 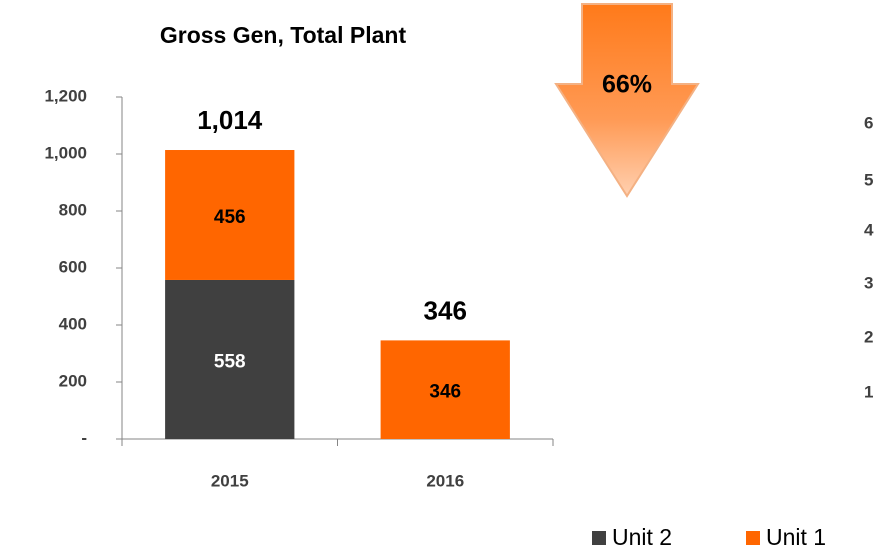 What do you see at coordinates (65, 95) in the screenshot?
I see `y-tick-label: 1,200` at bounding box center [65, 95].